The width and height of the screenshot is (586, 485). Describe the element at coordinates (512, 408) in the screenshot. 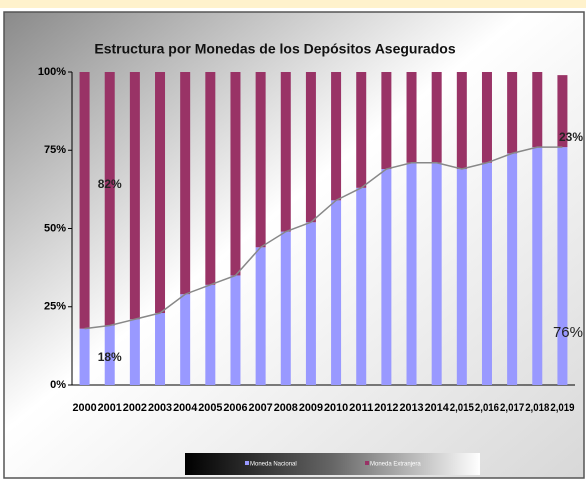

I see `x-tick-label: 2,017` at that location.